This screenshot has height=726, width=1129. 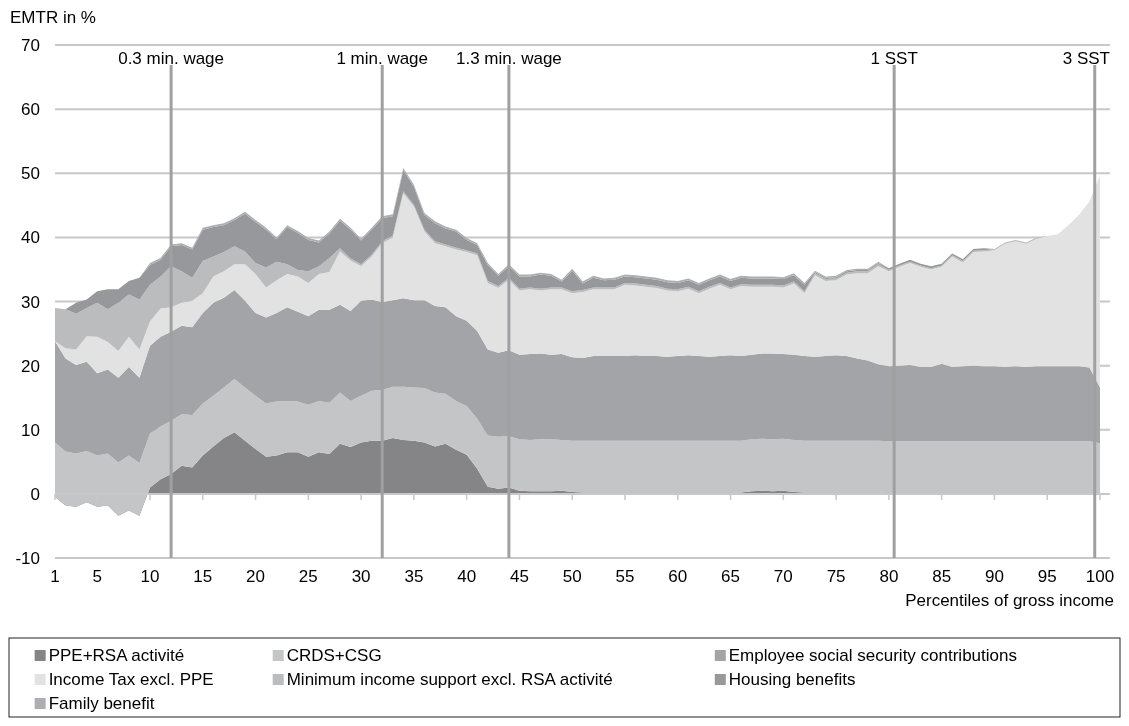 What do you see at coordinates (30, 238) in the screenshot?
I see `y-tick-label: 40` at bounding box center [30, 238].